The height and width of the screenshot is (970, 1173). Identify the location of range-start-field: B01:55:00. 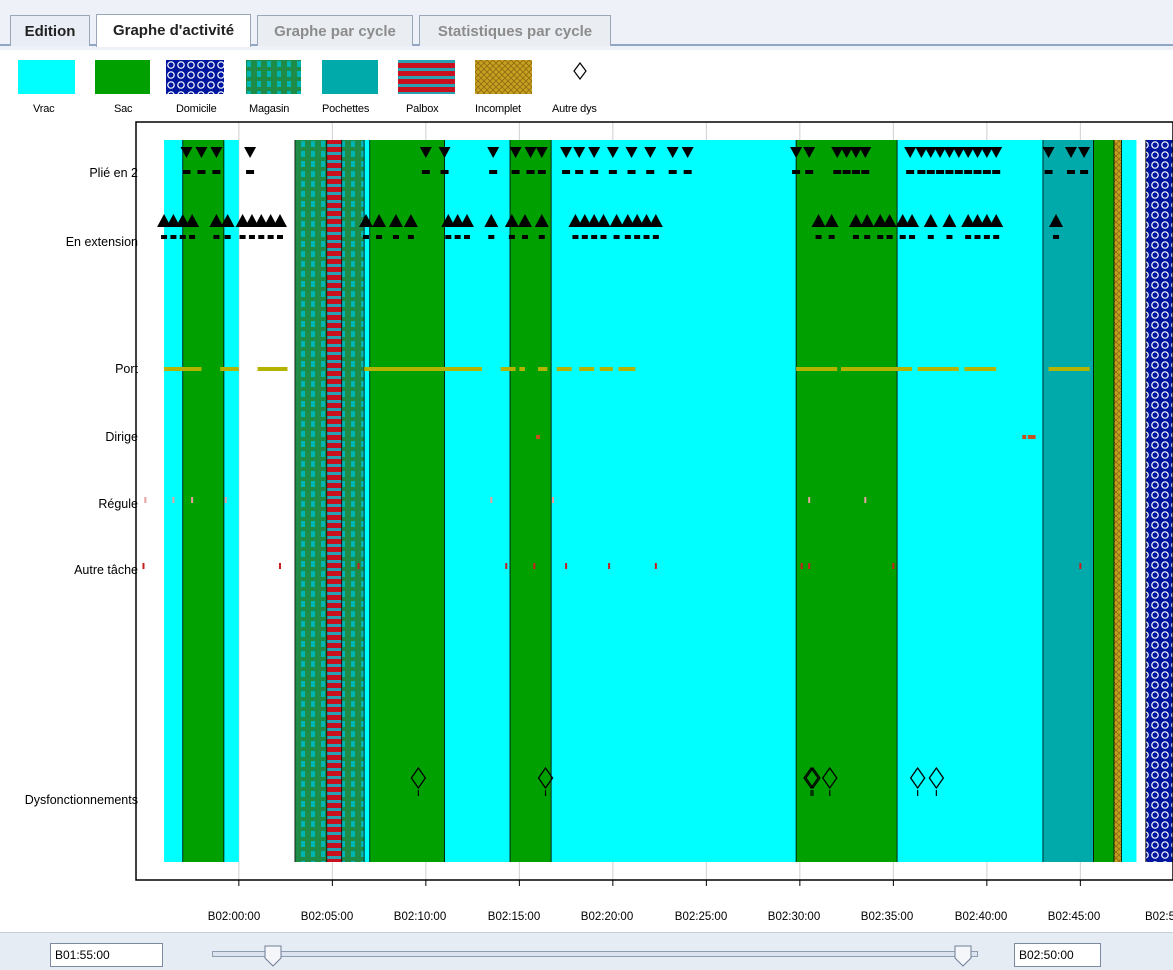
(106, 955).